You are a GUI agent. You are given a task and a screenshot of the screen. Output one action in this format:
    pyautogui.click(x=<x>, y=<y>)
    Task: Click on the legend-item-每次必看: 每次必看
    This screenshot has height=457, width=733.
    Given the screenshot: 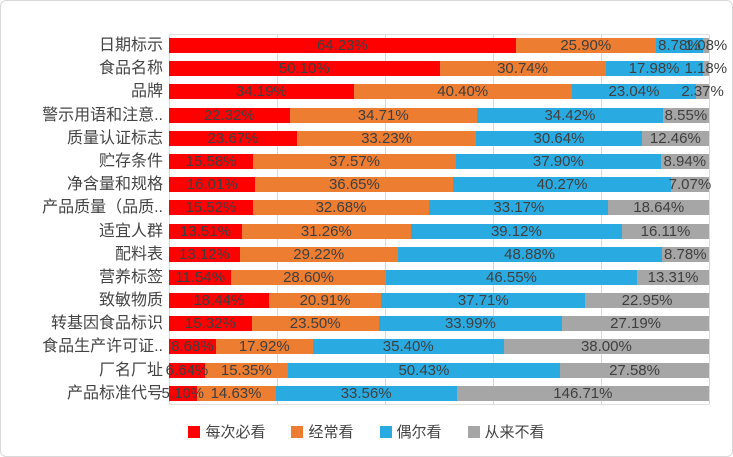 What is the action you would take?
    pyautogui.click(x=226, y=431)
    